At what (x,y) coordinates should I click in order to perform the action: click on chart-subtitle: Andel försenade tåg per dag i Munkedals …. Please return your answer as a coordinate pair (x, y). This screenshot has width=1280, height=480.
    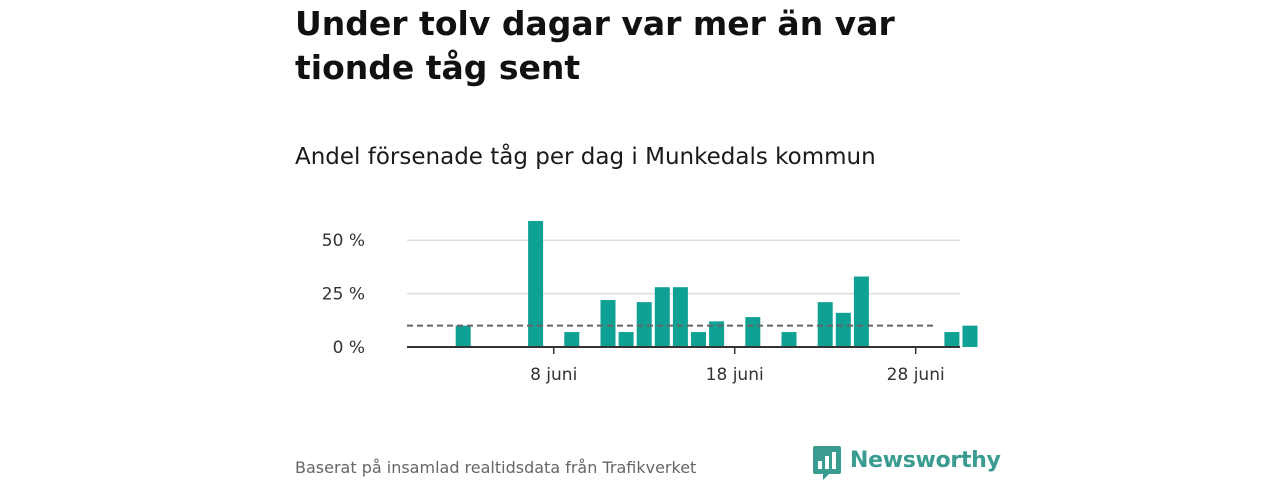
    Looking at the image, I should click on (585, 157).